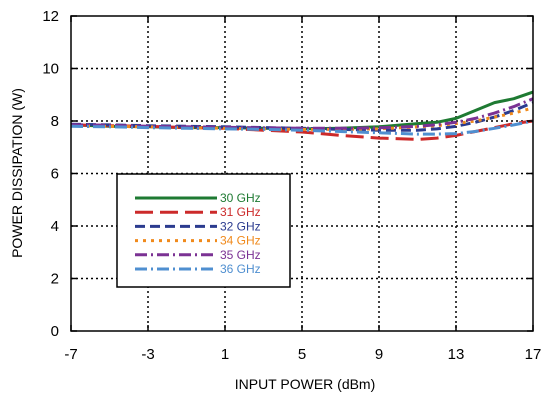 The width and height of the screenshot is (541, 396). What do you see at coordinates (50, 174) in the screenshot?
I see `y-tick-labels: 0 2 4 6 8 10 12` at bounding box center [50, 174].